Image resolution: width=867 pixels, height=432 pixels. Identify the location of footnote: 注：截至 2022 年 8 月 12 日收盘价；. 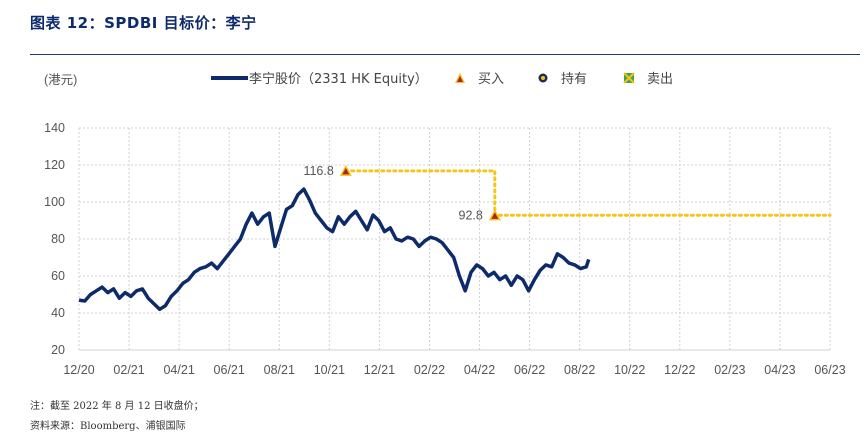
(117, 406).